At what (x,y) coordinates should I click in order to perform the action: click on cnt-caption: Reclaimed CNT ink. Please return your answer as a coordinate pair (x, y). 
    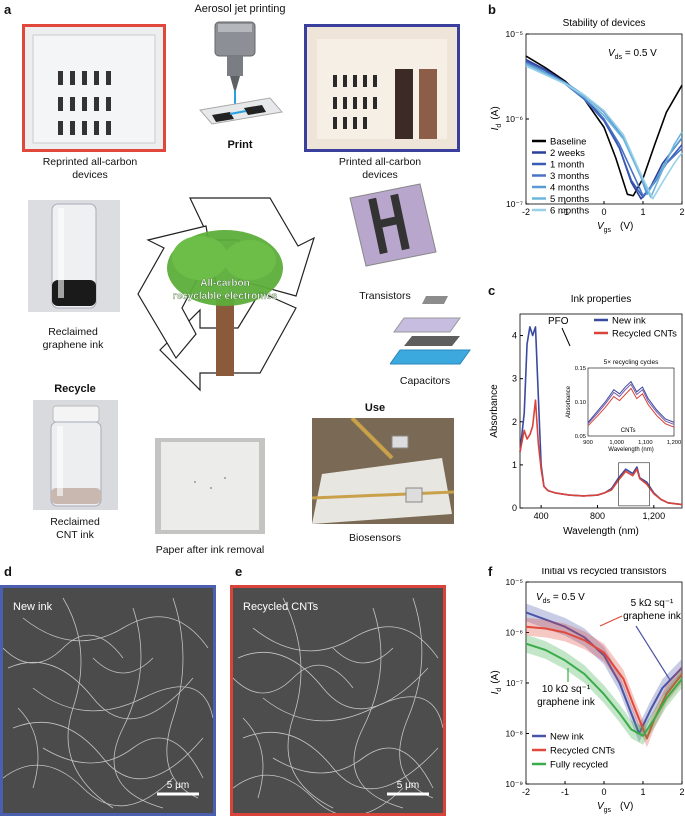
    Looking at the image, I should click on (75, 529).